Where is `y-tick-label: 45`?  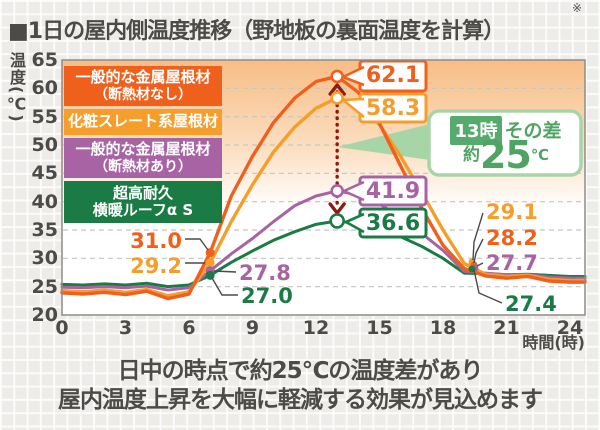
y-tick-label: 45 is located at coordinates (44, 173).